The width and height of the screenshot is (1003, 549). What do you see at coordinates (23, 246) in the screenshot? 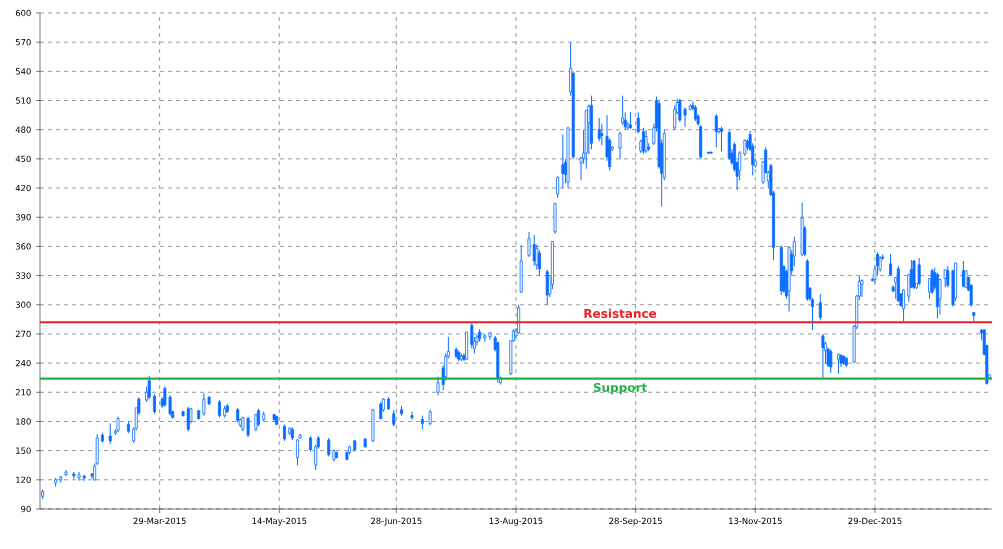
I see `y-tick-label: 360` at bounding box center [23, 246].